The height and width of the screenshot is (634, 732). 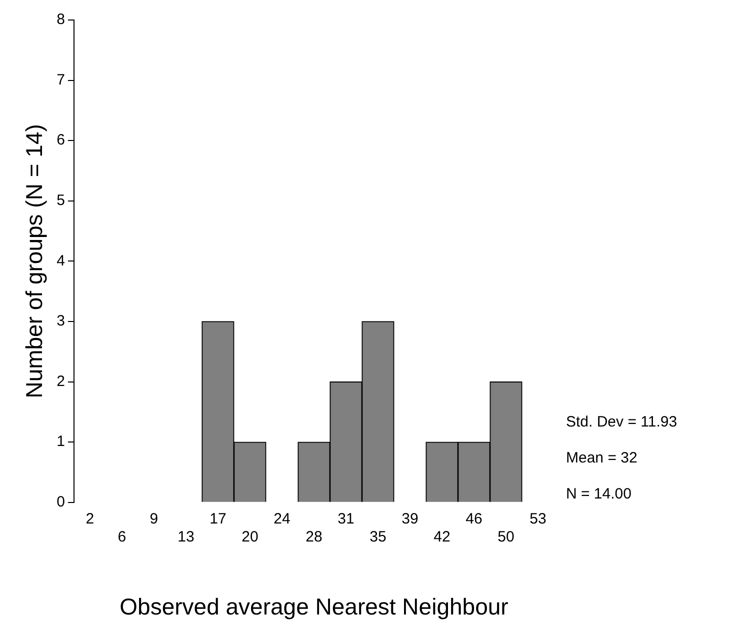 What do you see at coordinates (218, 519) in the screenshot?
I see `x-tick-label: 17` at bounding box center [218, 519].